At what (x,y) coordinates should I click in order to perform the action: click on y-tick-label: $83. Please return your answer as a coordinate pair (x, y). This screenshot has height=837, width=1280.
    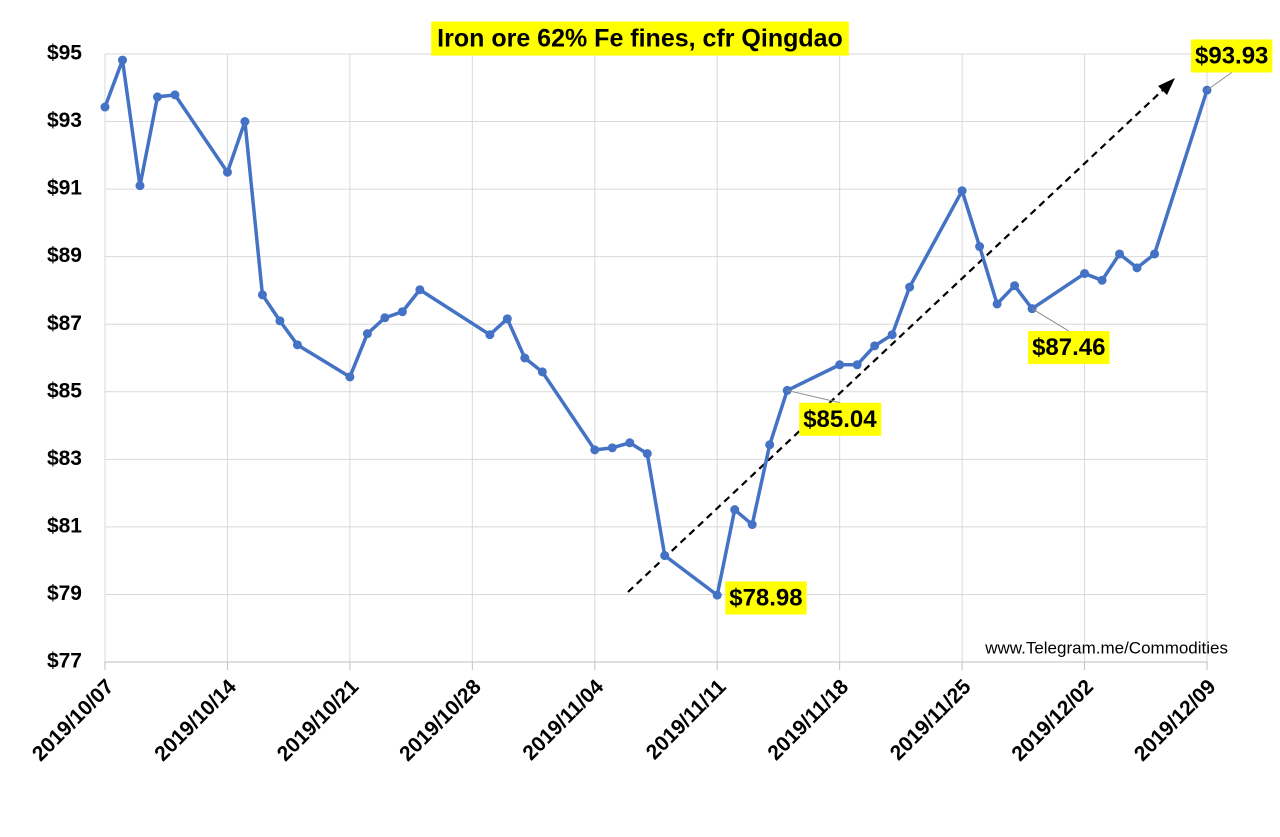
    Looking at the image, I should click on (64, 458).